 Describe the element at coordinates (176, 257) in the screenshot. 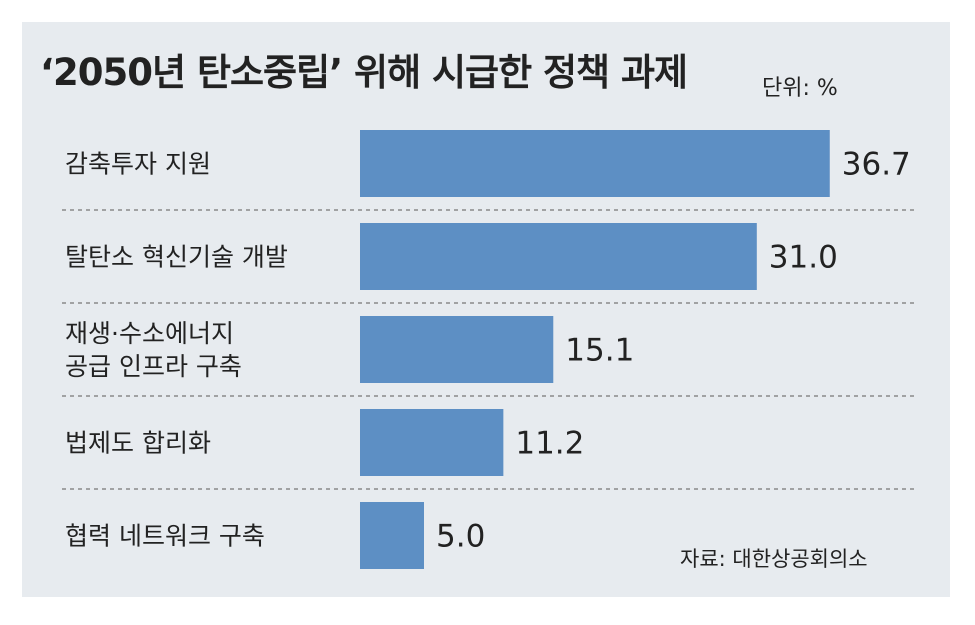

I see `category-label-2: 탈탄소 혁신기술 개발` at that location.